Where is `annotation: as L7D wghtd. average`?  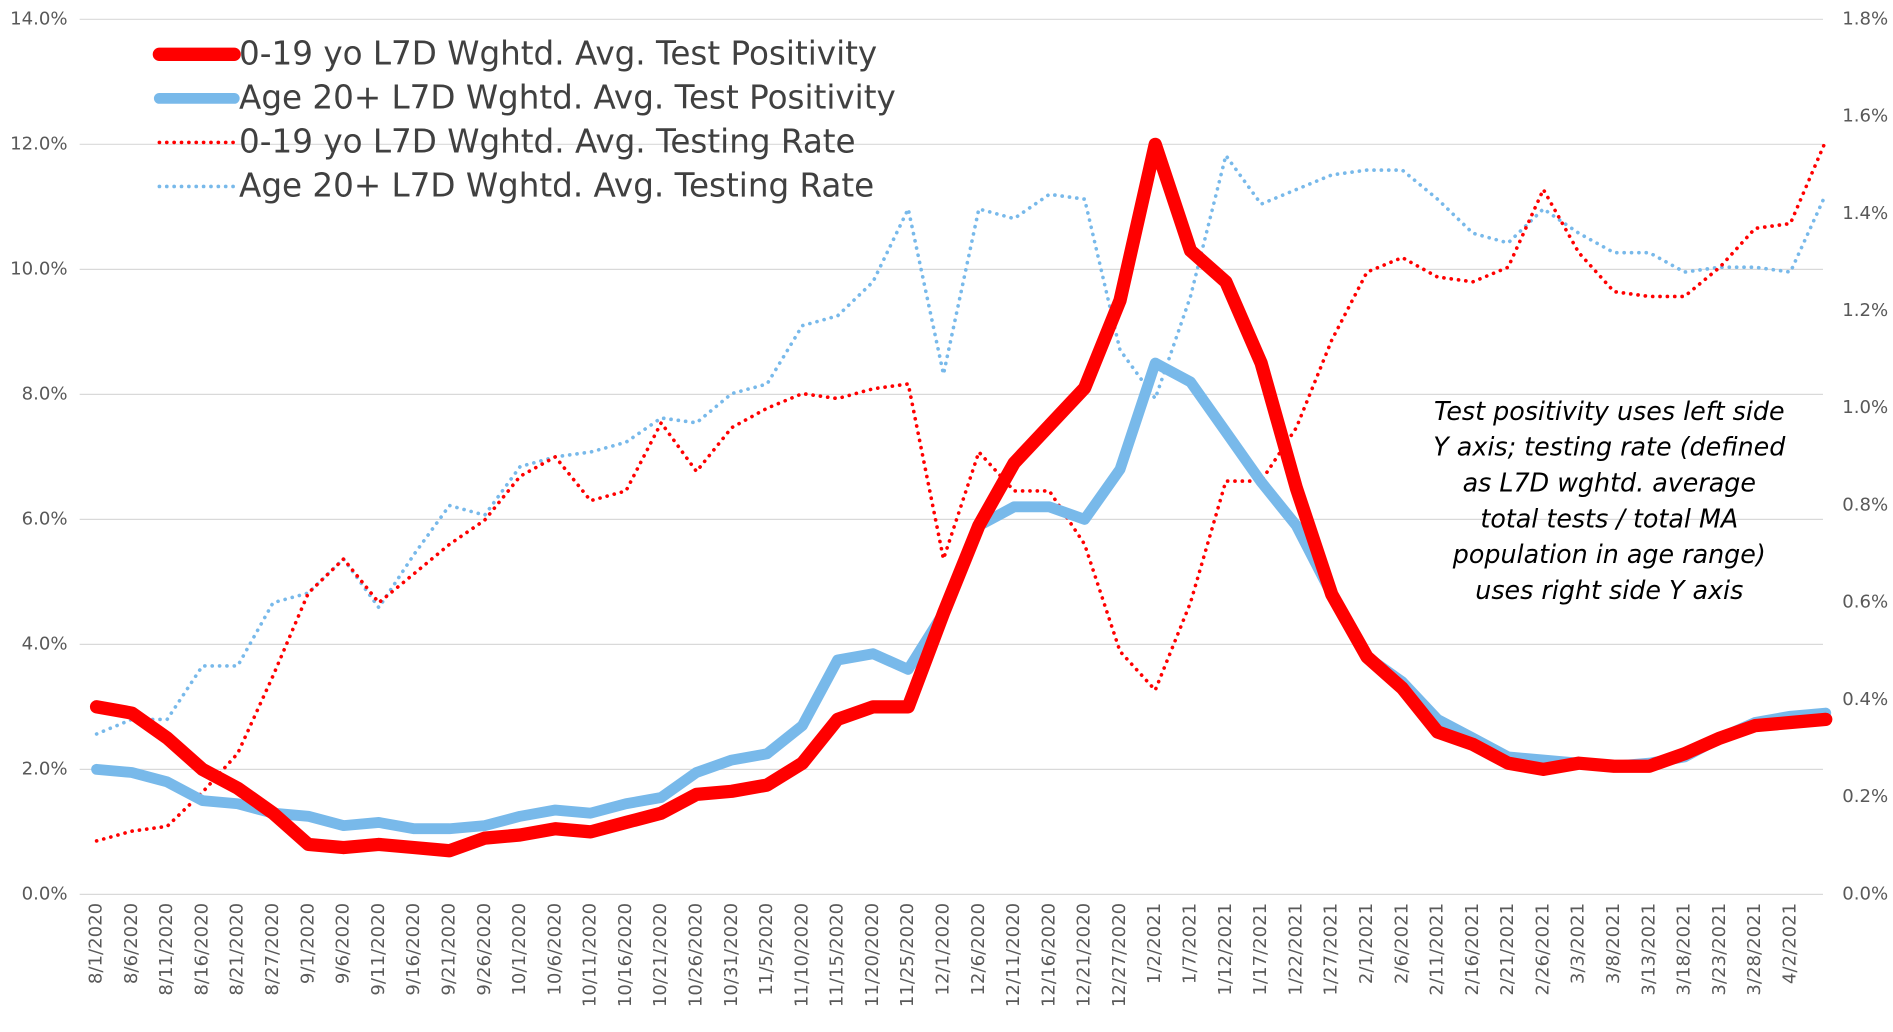 annotation: as L7D wghtd. average is located at coordinates (1609, 482).